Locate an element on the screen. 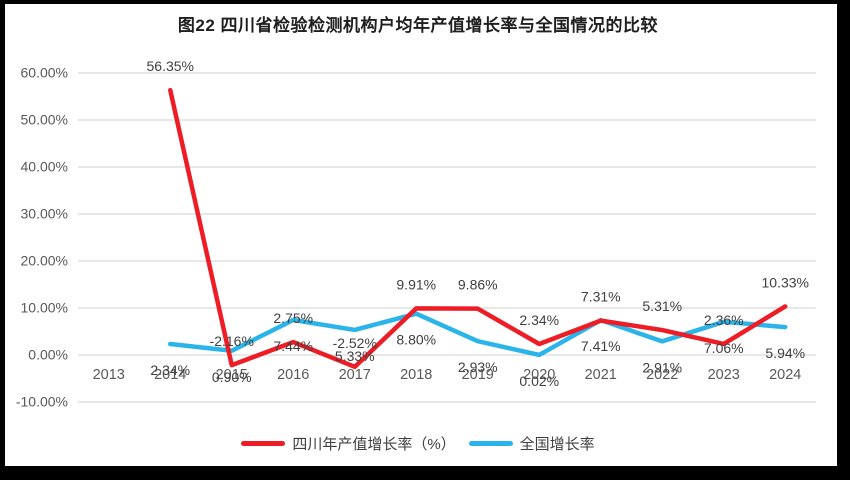  x-axis-tick-label: 2019 is located at coordinates (478, 375).